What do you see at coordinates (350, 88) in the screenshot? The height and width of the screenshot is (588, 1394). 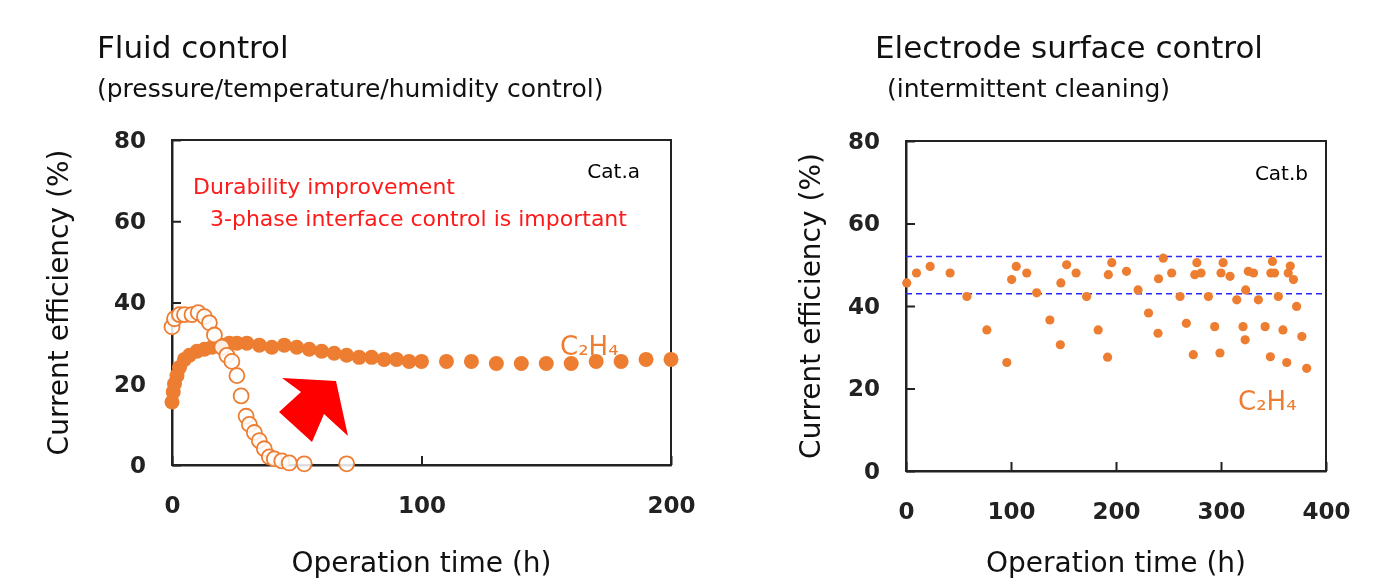 I see `chart-subtitle: (pressure/temperature/humidity control)` at bounding box center [350, 88].